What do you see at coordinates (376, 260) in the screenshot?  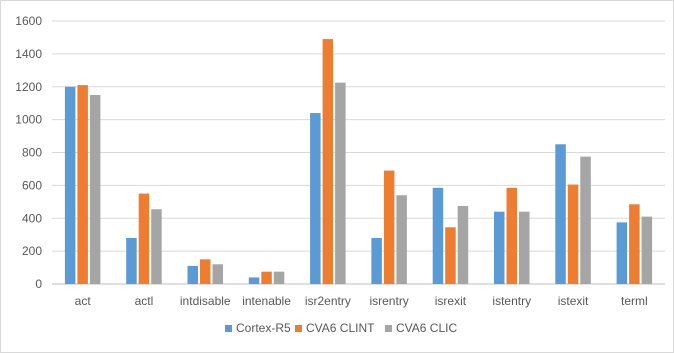 I see `bar-isrentry-cortex-r5` at bounding box center [376, 260].